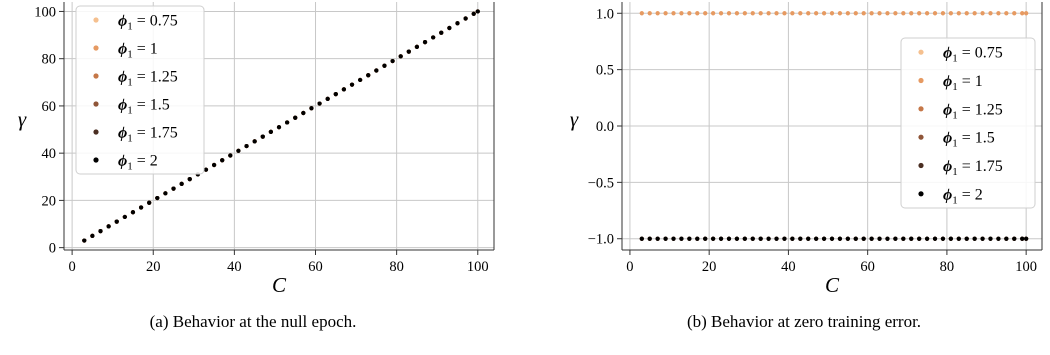 The width and height of the screenshot is (1050, 355). Describe the element at coordinates (148, 79) in the screenshot. I see `legend-label: ϕ1 = 1.25` at that location.